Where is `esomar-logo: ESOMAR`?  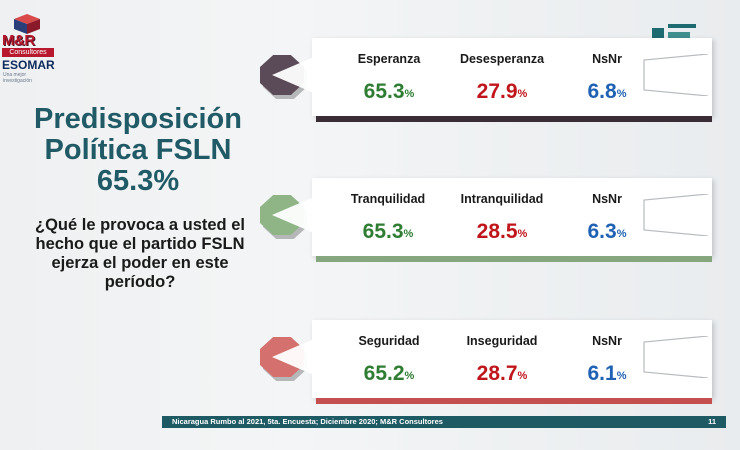
esomar-logo: ESOMAR is located at coordinates (28, 65).